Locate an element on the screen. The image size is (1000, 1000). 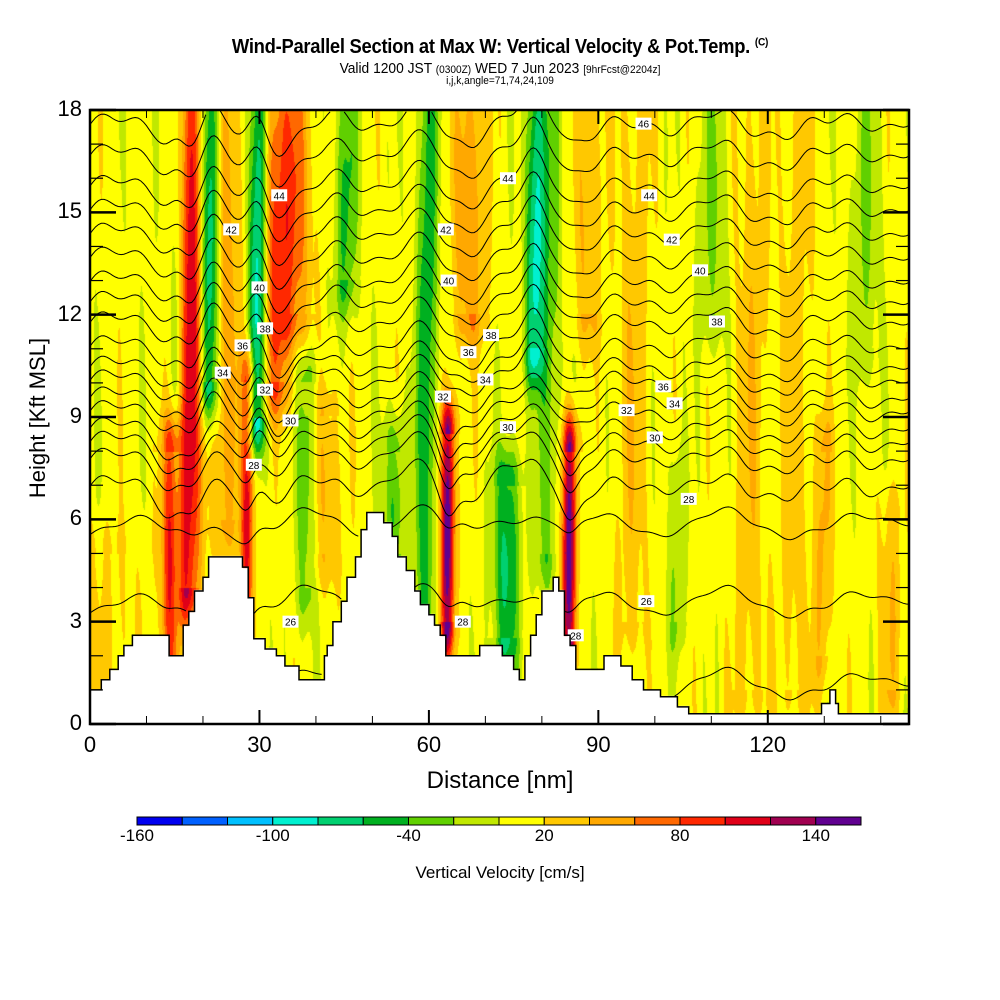
valid-utc-time: (0300Z) is located at coordinates (453, 70).